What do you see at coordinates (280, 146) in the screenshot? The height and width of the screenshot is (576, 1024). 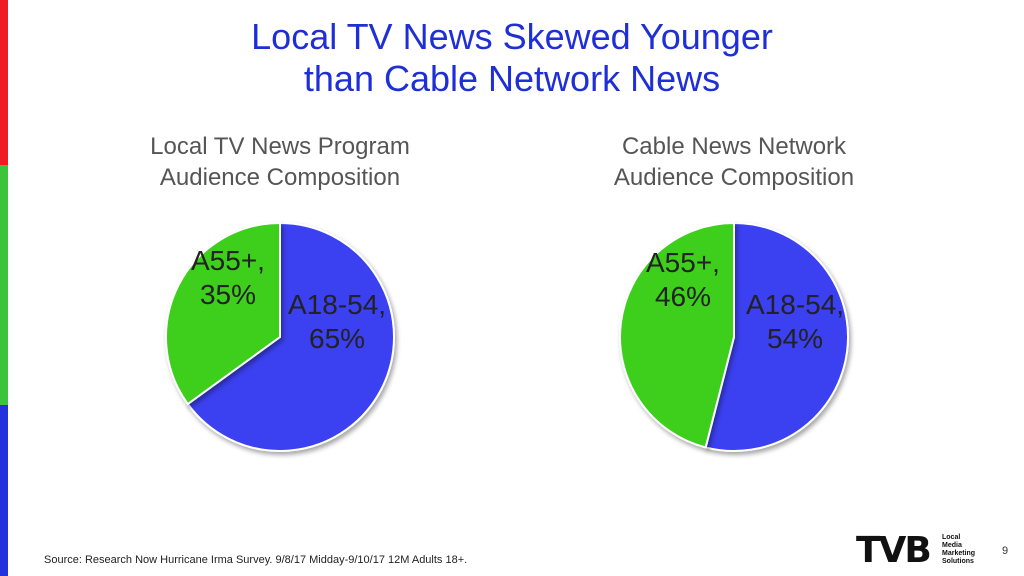 I see `local-chart-title-line-1: Local TV News Program` at bounding box center [280, 146].